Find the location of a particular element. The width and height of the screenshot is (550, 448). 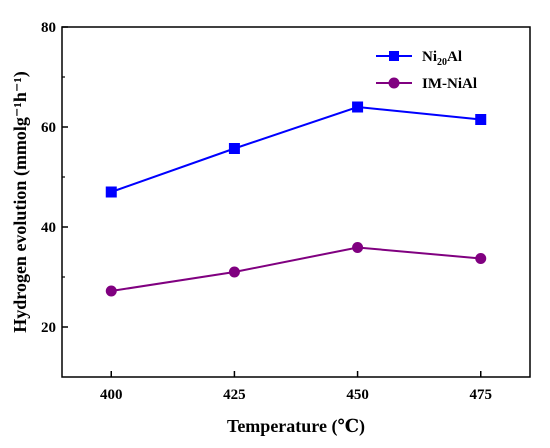

x-tick-label: 475 is located at coordinates (480, 395).